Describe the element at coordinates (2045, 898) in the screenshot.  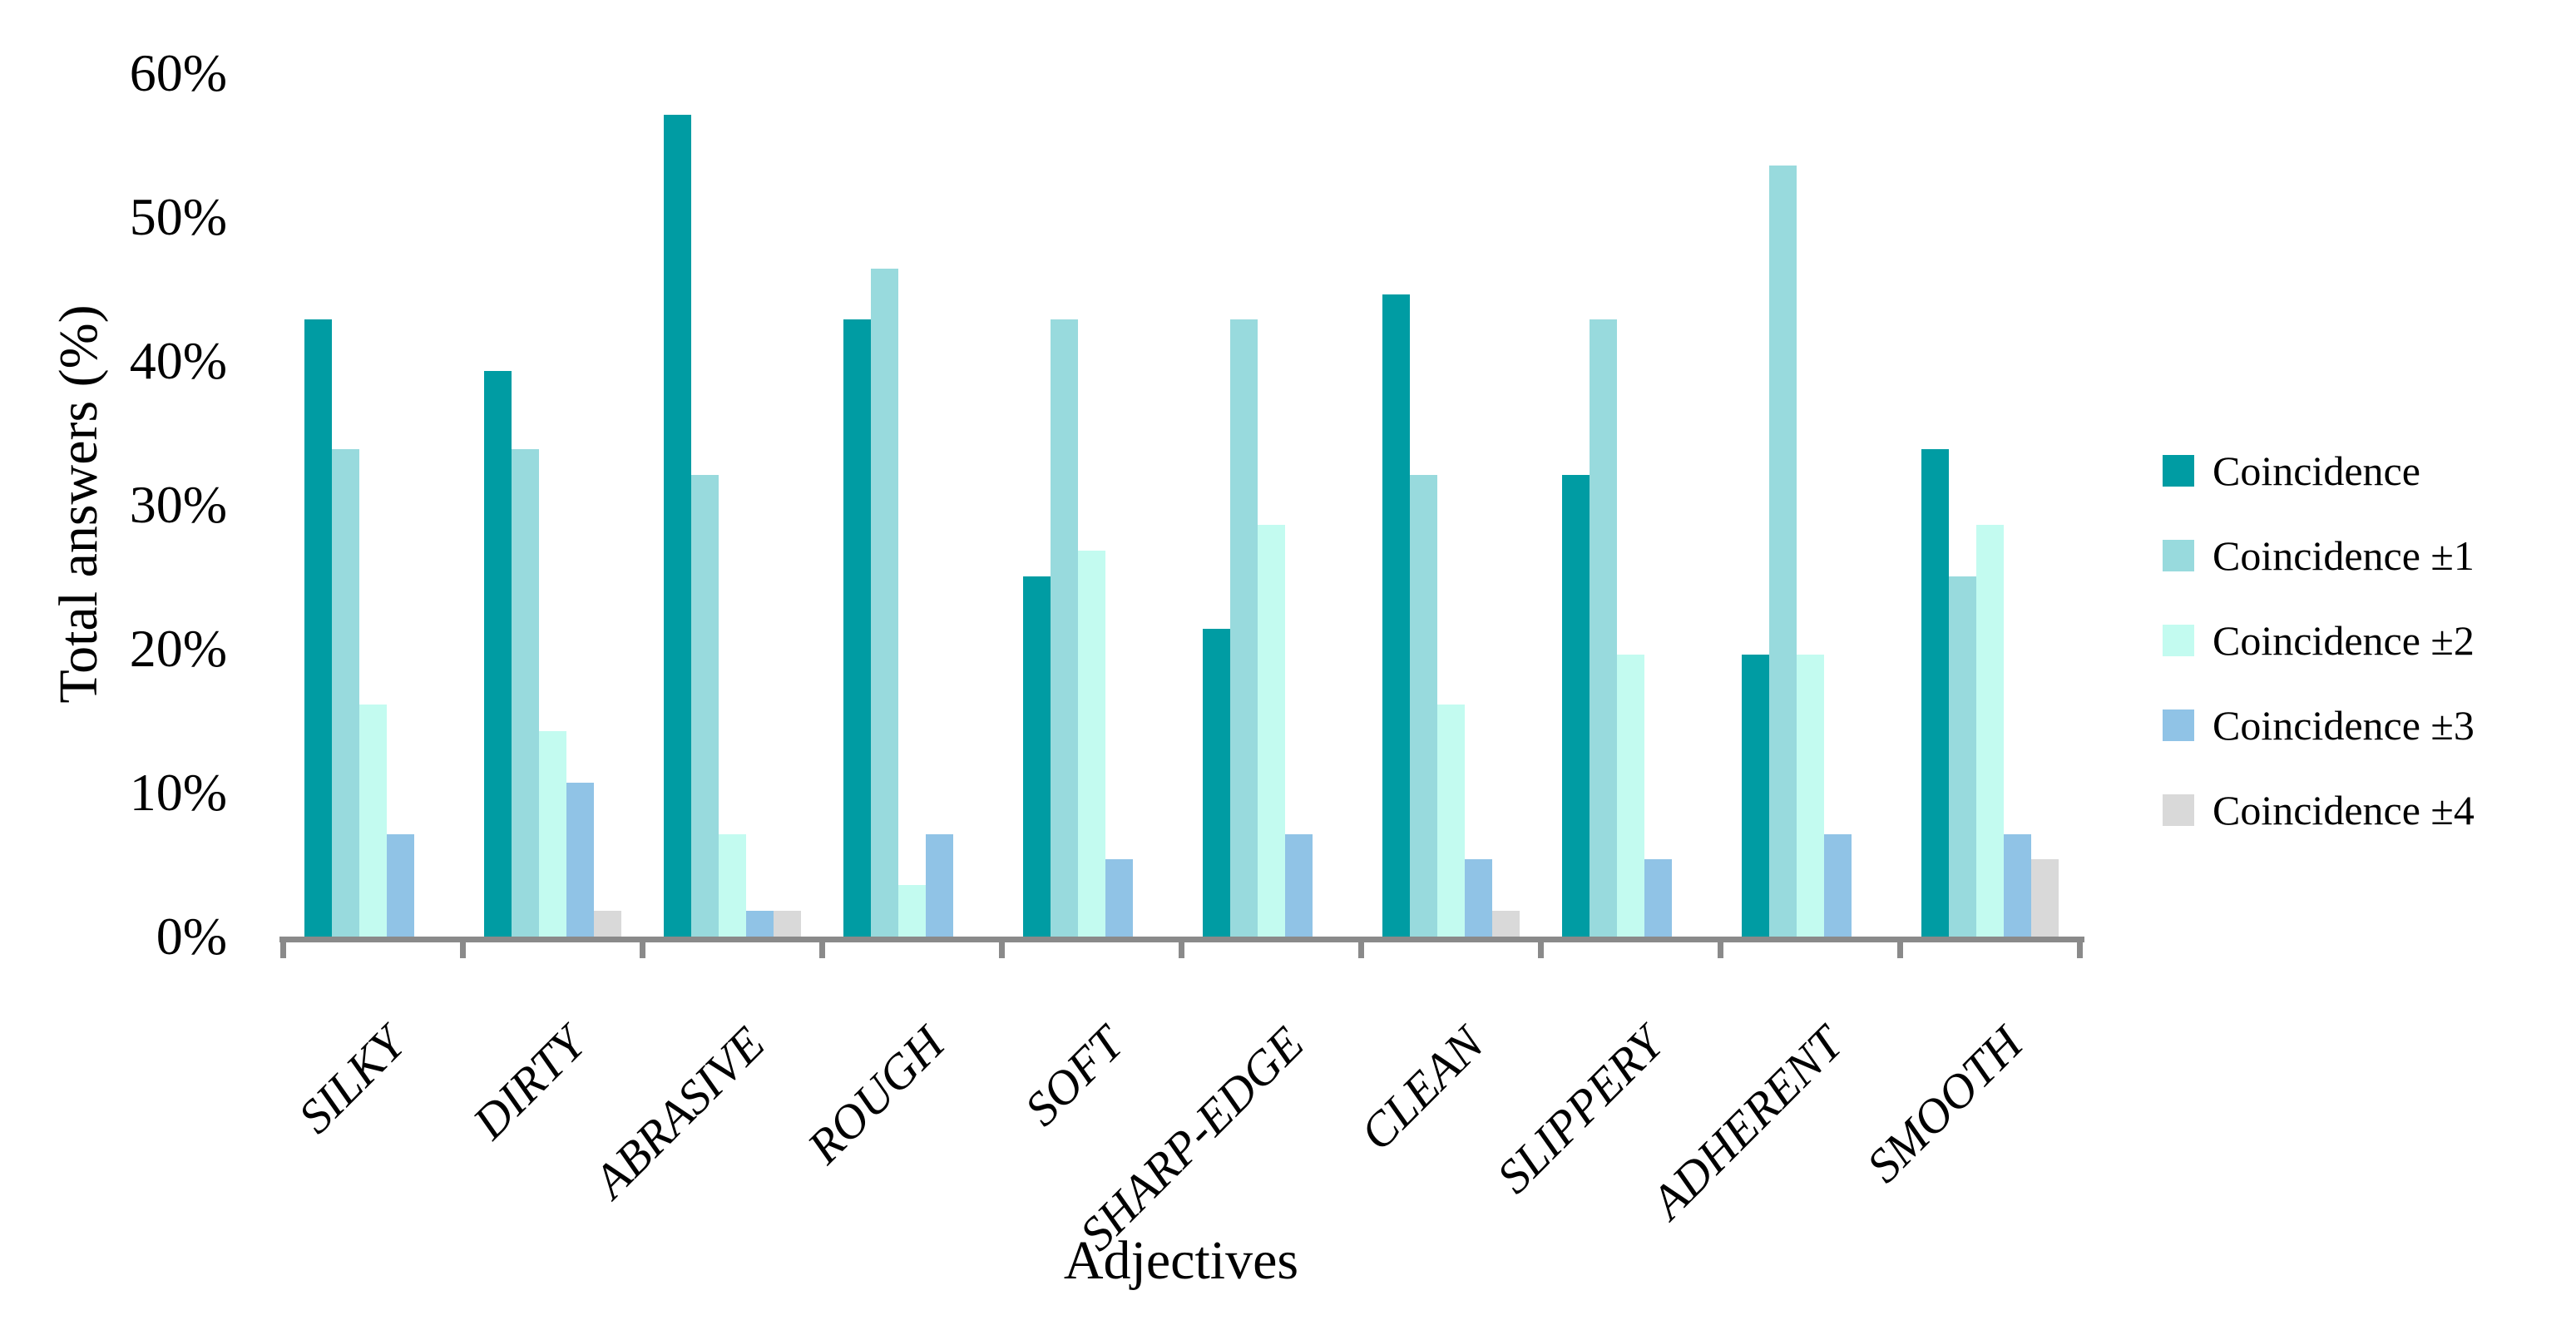
I see `bar-smooth-series4` at that location.